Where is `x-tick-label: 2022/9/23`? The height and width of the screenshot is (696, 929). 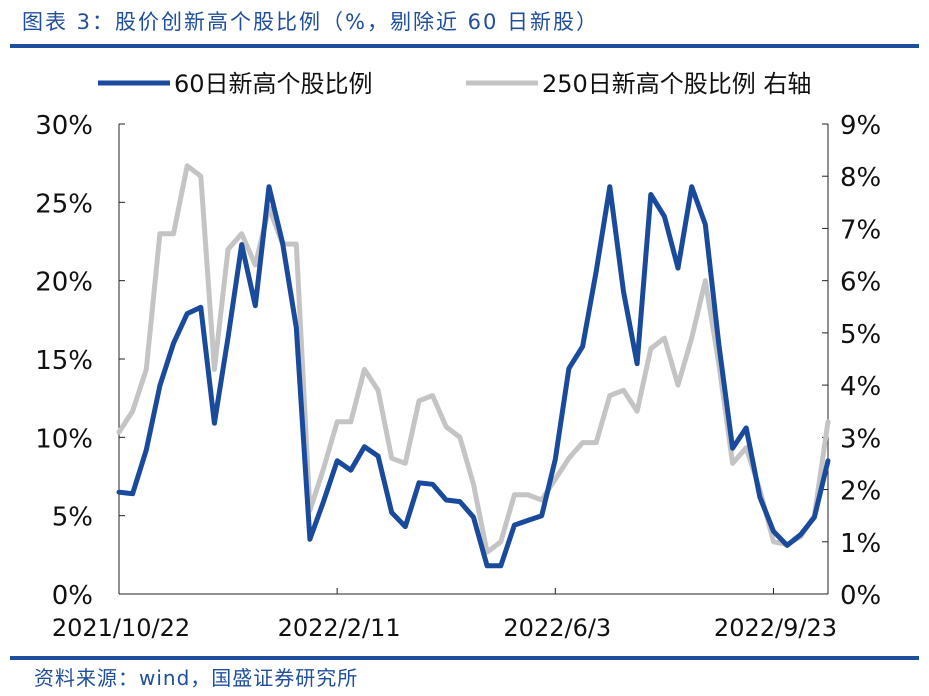
x-tick-label: 2022/9/23 is located at coordinates (775, 628).